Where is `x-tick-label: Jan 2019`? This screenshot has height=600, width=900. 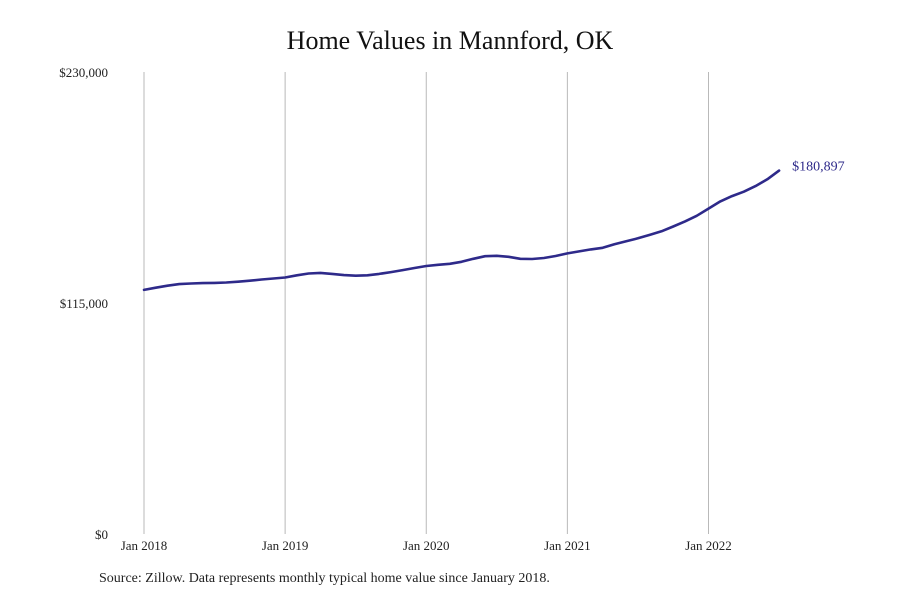 x-tick-label: Jan 2019 is located at coordinates (285, 545).